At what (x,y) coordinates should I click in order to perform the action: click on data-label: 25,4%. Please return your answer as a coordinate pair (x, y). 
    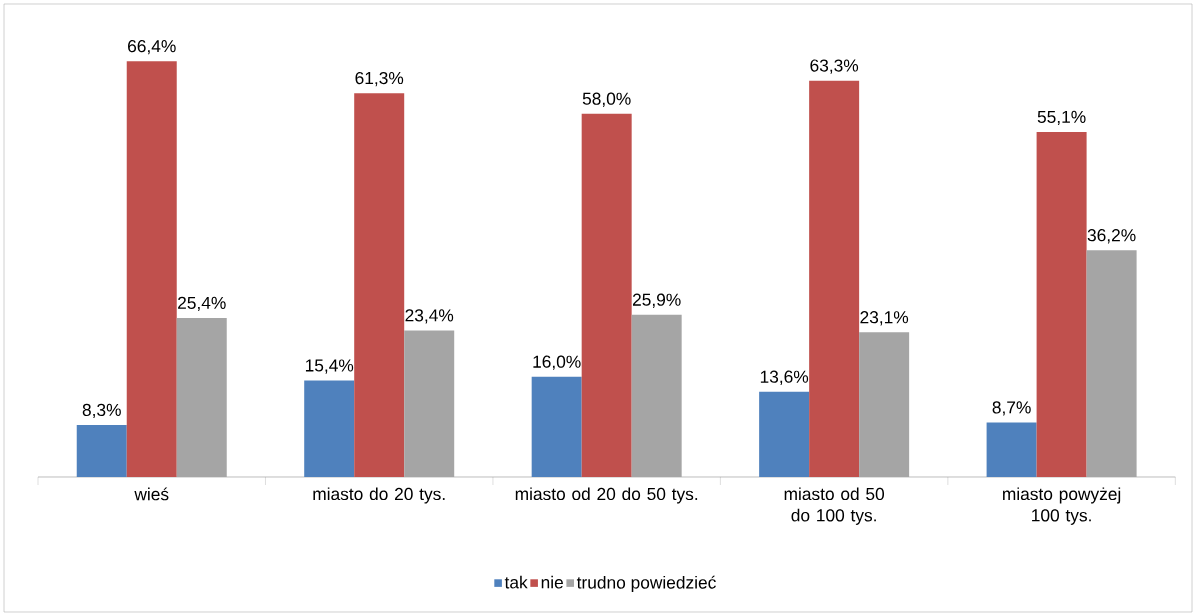
    Looking at the image, I should click on (202, 304).